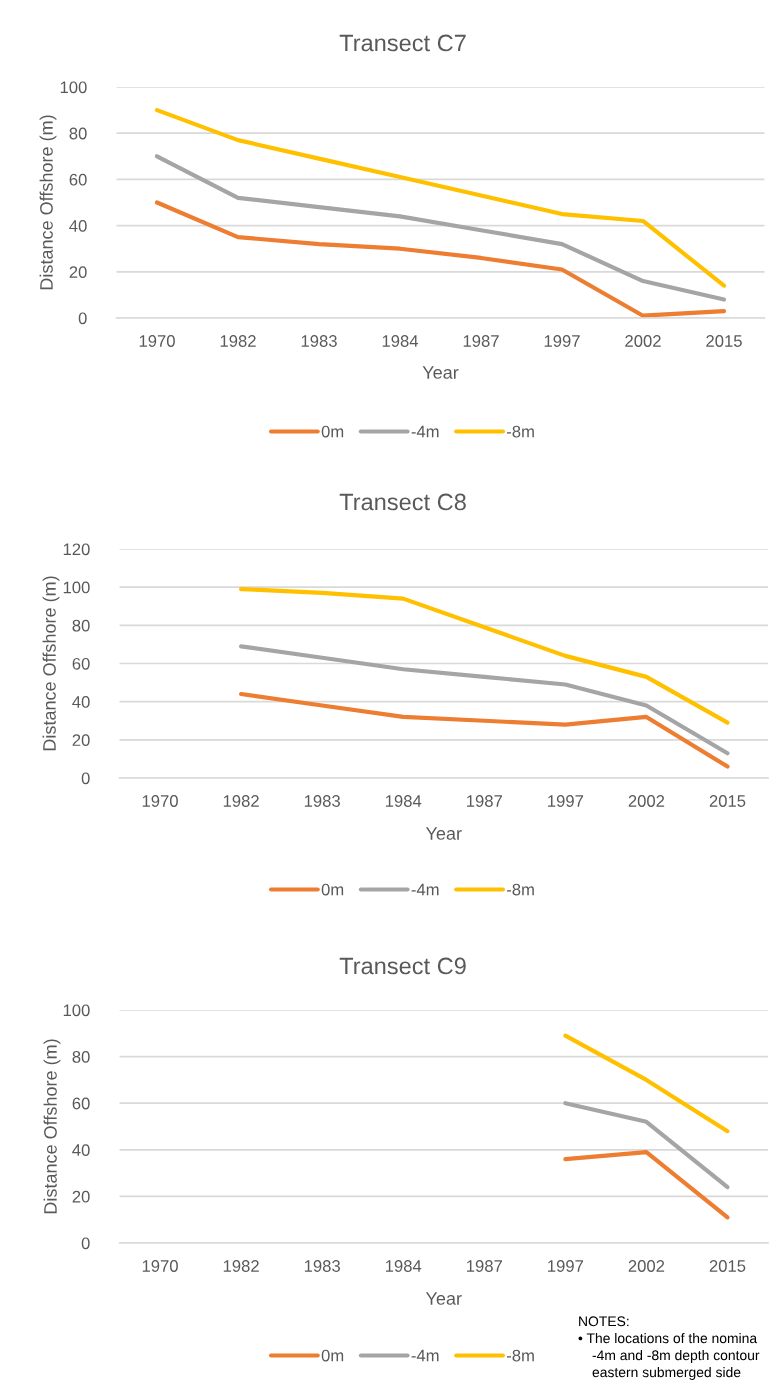 The width and height of the screenshot is (779, 1384). I want to click on text: -4m and -8m depth contour, so click(676, 1356).